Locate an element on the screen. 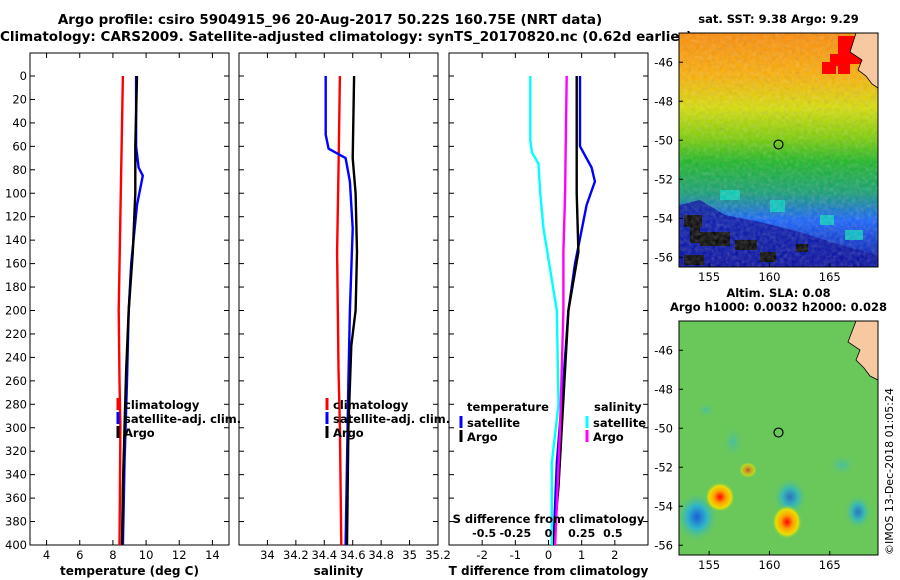 The height and width of the screenshot is (580, 900). x-tick-label: 6 is located at coordinates (79, 555).